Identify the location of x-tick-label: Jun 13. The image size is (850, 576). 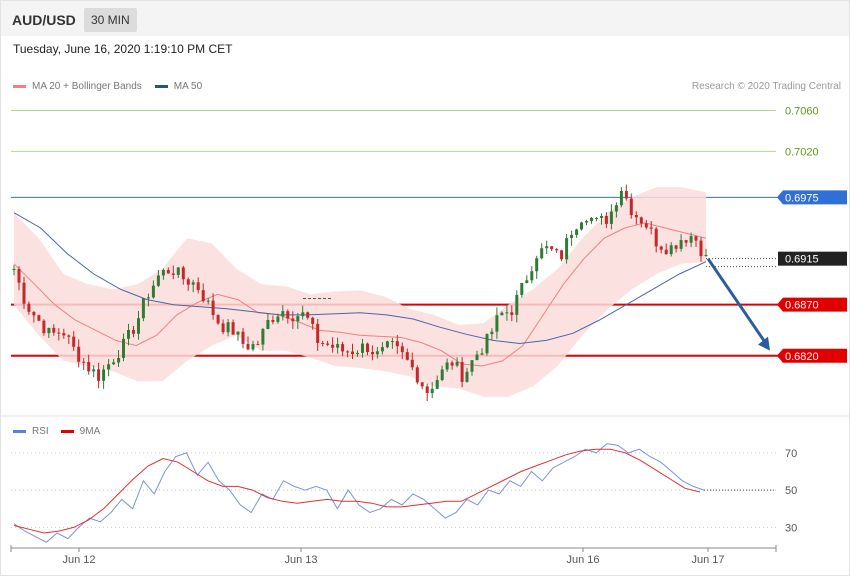
(300, 560).